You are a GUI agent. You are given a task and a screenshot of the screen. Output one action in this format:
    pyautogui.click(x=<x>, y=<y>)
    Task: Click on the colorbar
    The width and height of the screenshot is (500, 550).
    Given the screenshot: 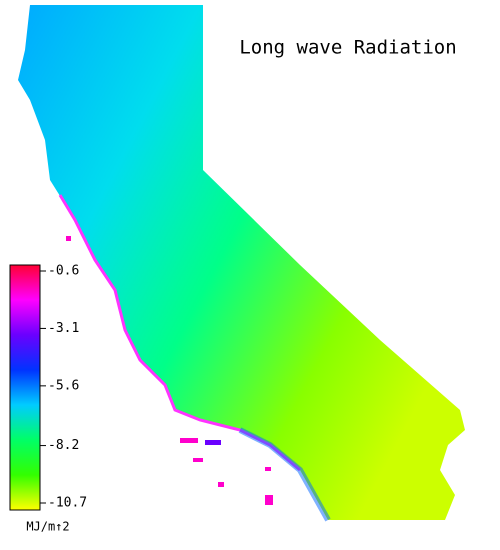 What is the action you would take?
    pyautogui.click(x=25, y=387)
    